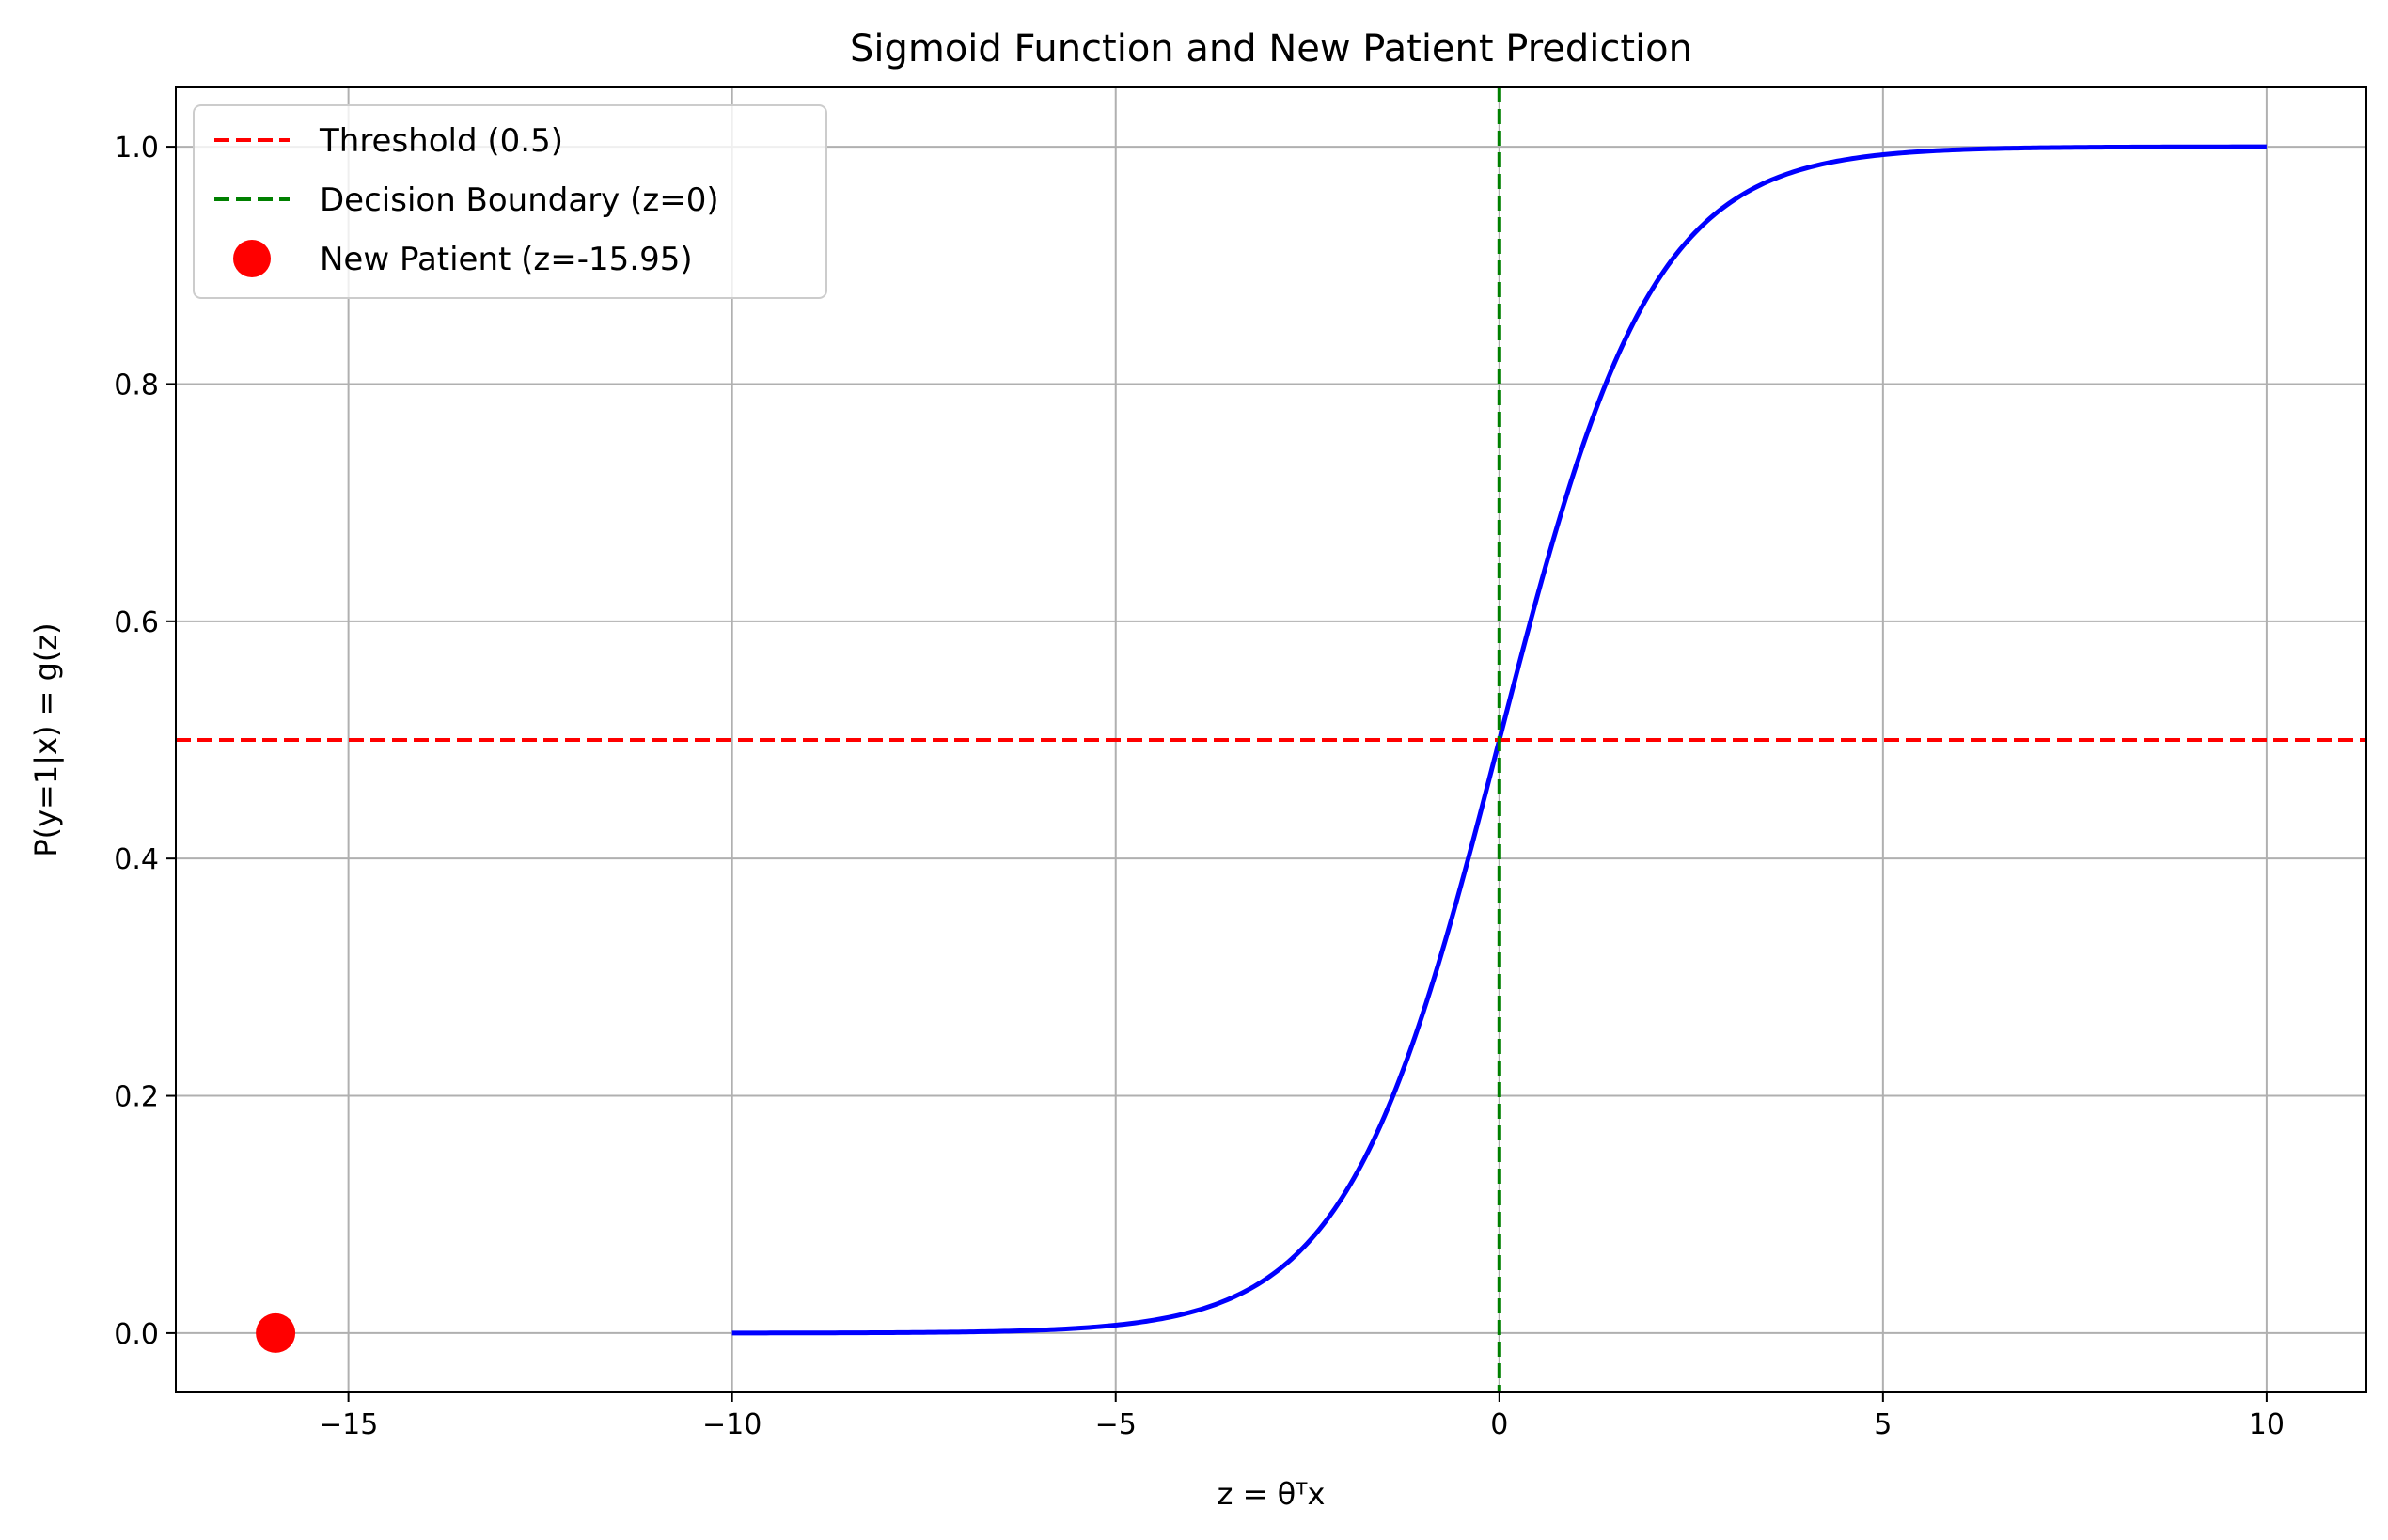 The height and width of the screenshot is (1540, 2388). I want to click on x-tick-label-4: 5, so click(1883, 1424).